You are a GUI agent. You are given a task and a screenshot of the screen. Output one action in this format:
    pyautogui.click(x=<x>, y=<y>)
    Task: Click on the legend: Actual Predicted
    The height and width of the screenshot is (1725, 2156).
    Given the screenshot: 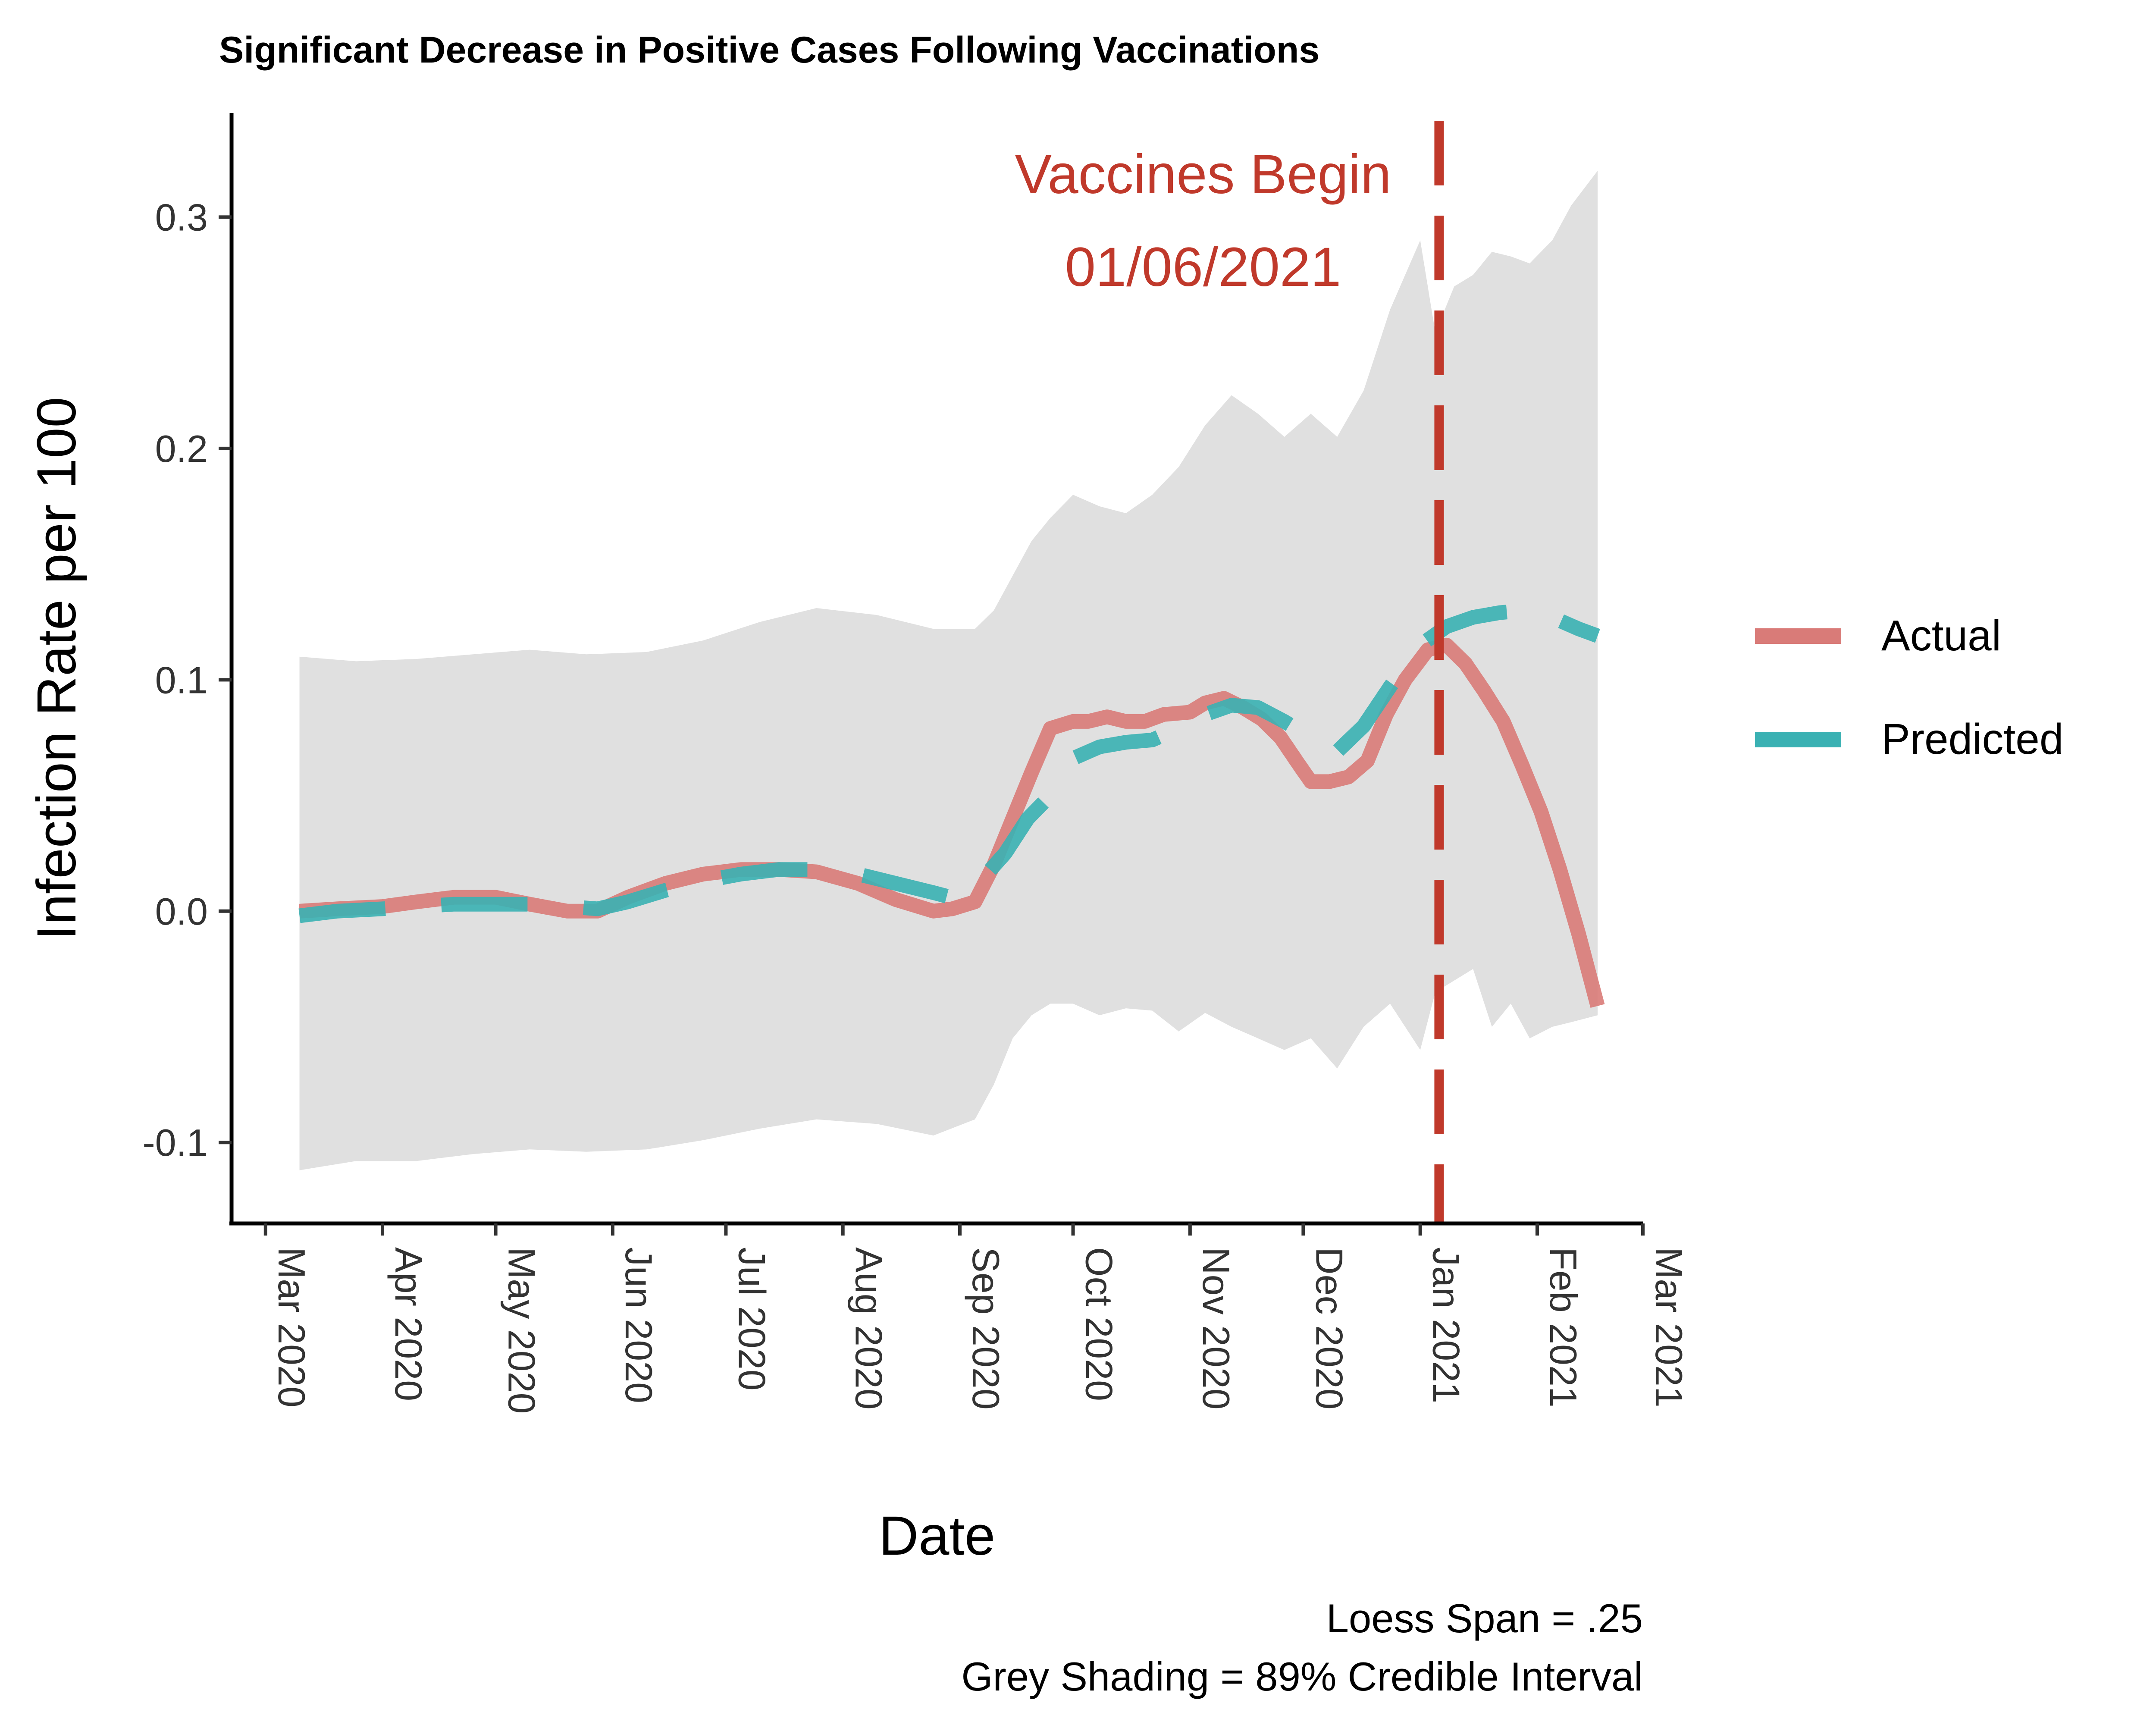 What is the action you would take?
    pyautogui.click(x=1909, y=688)
    